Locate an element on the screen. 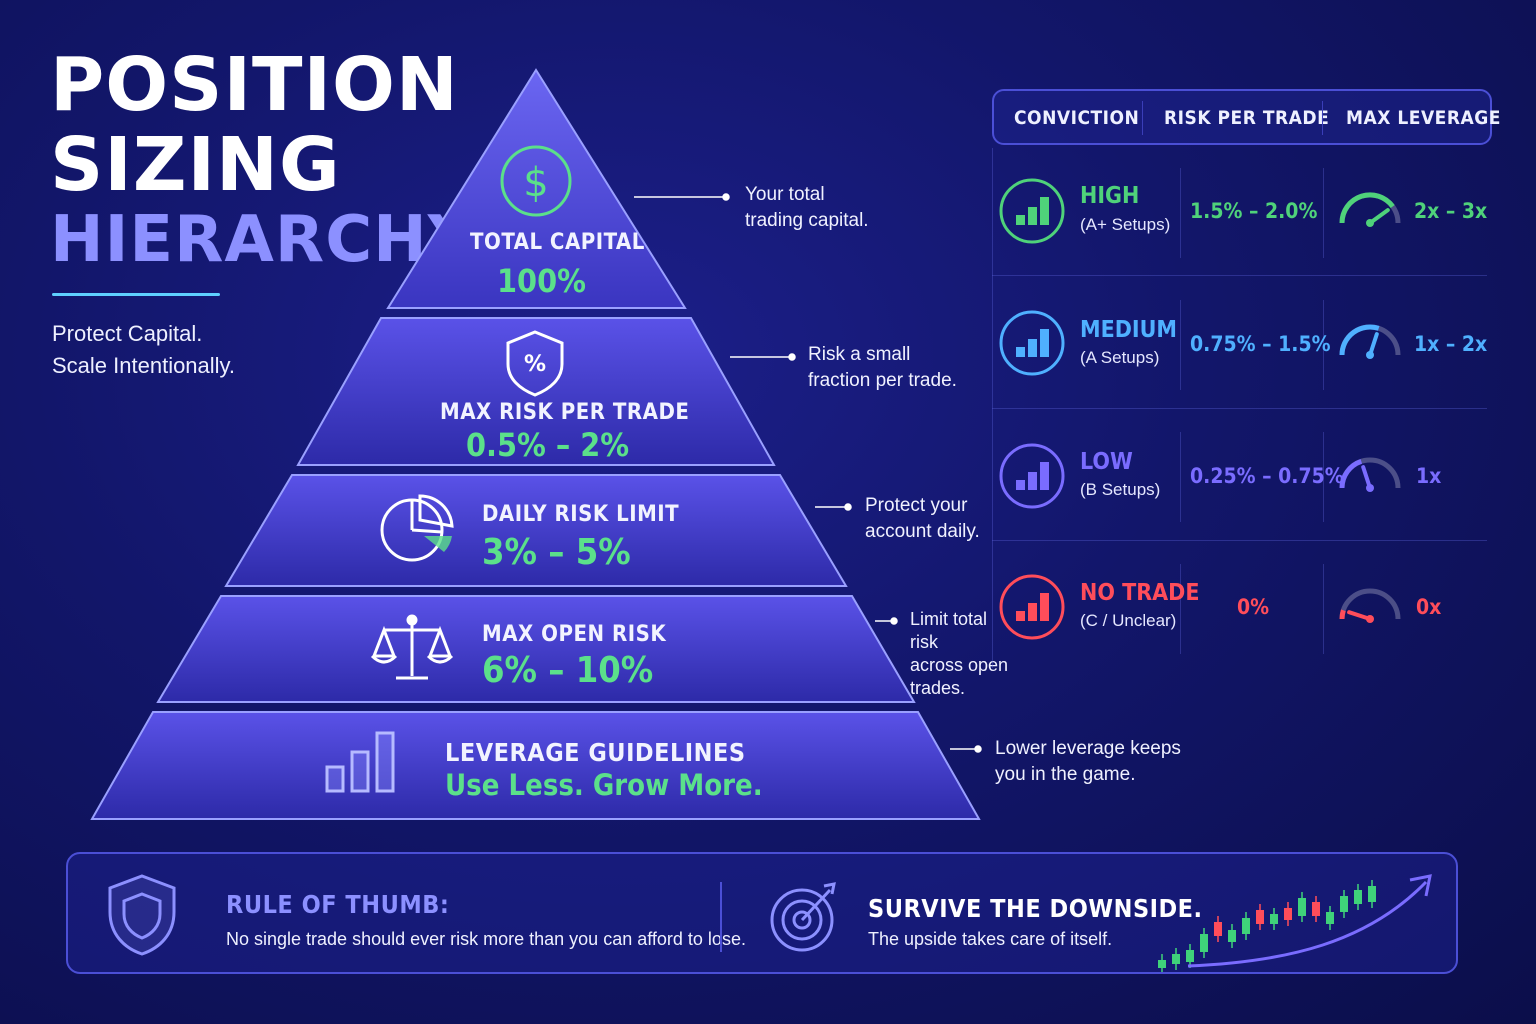  title-line-2: SIZING is located at coordinates (195, 165).